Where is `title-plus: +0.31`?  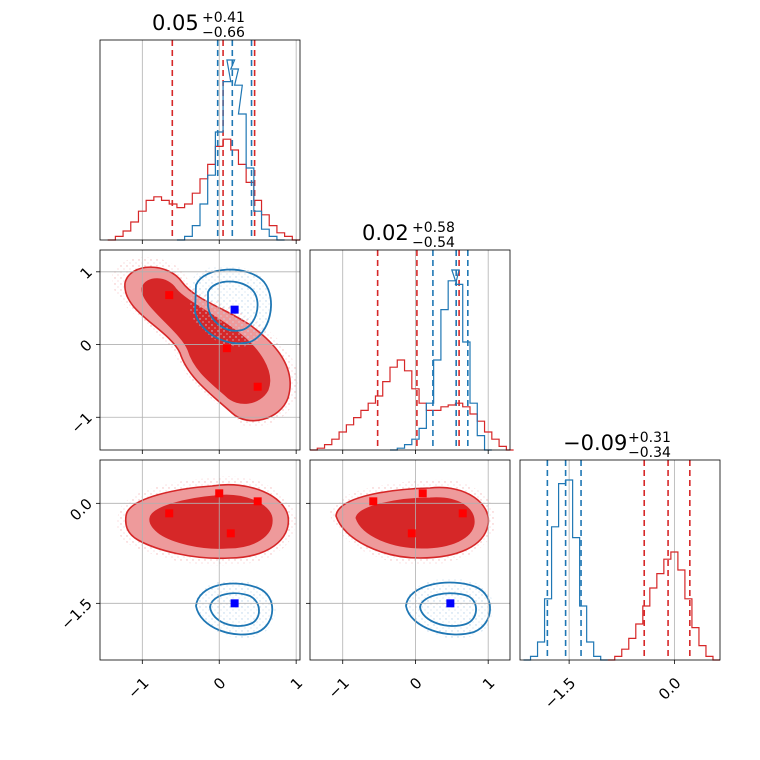
title-plus: +0.31 is located at coordinates (649, 438).